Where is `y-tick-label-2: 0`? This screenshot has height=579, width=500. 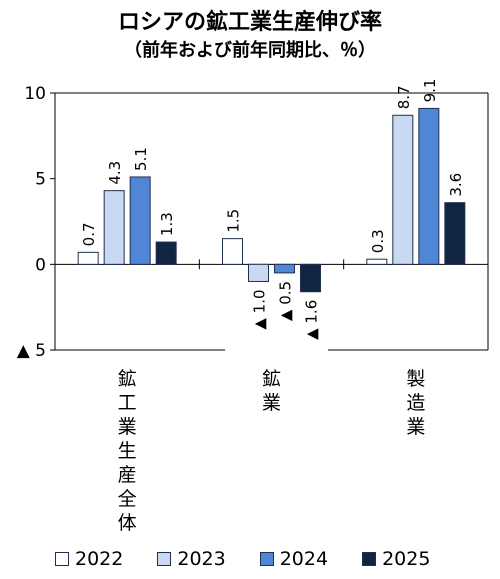
y-tick-label-2: 0 is located at coordinates (40, 265).